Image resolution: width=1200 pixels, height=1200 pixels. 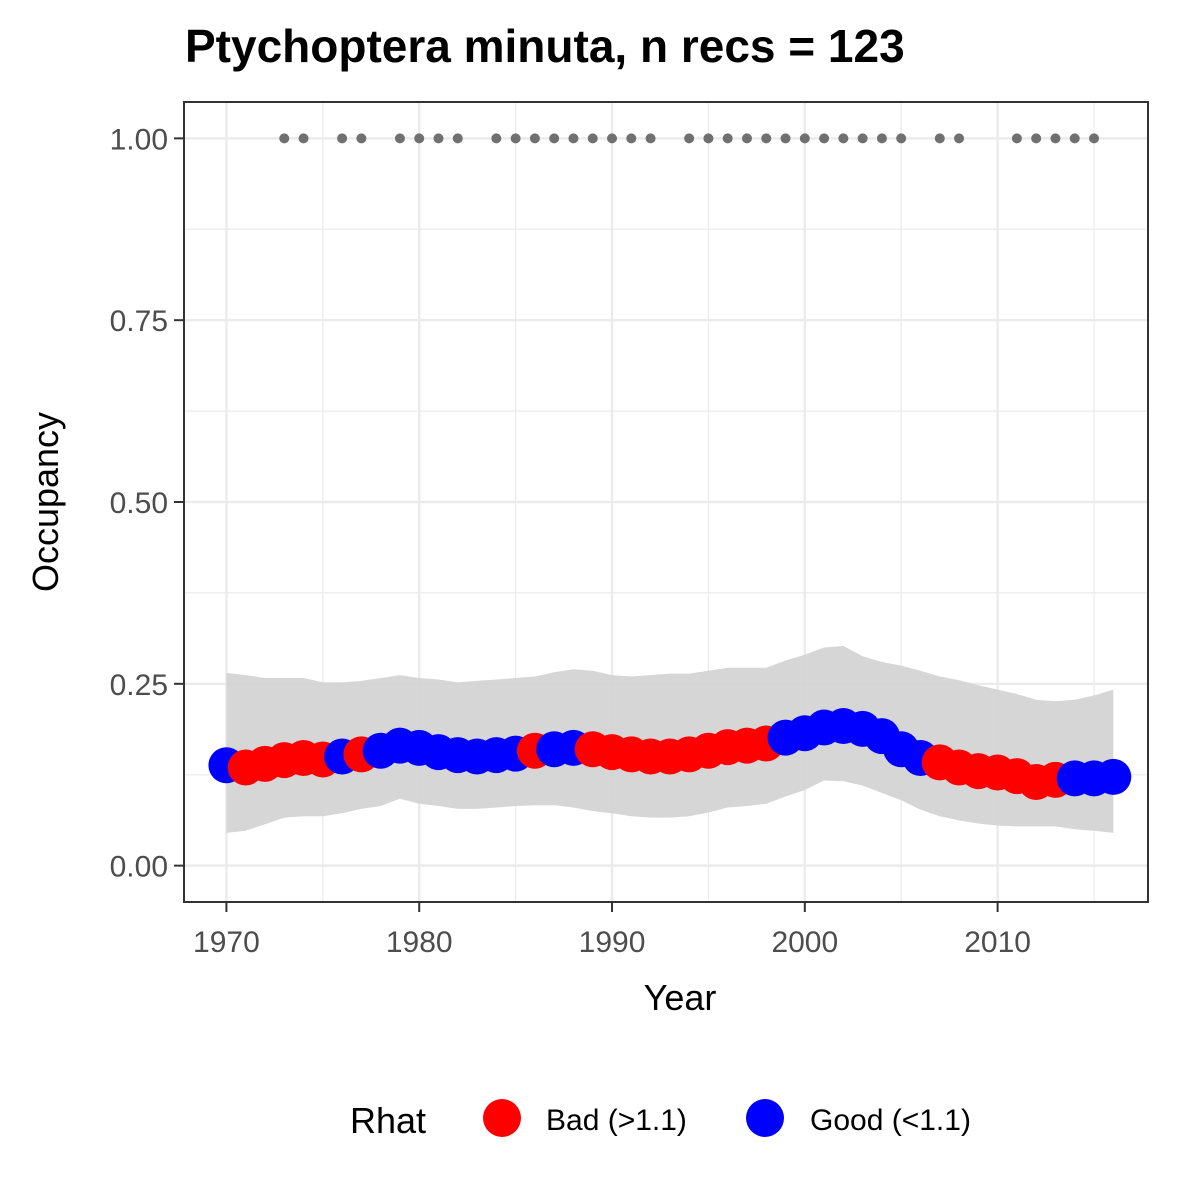 I want to click on legend-title: Rhat, so click(x=388, y=1120).